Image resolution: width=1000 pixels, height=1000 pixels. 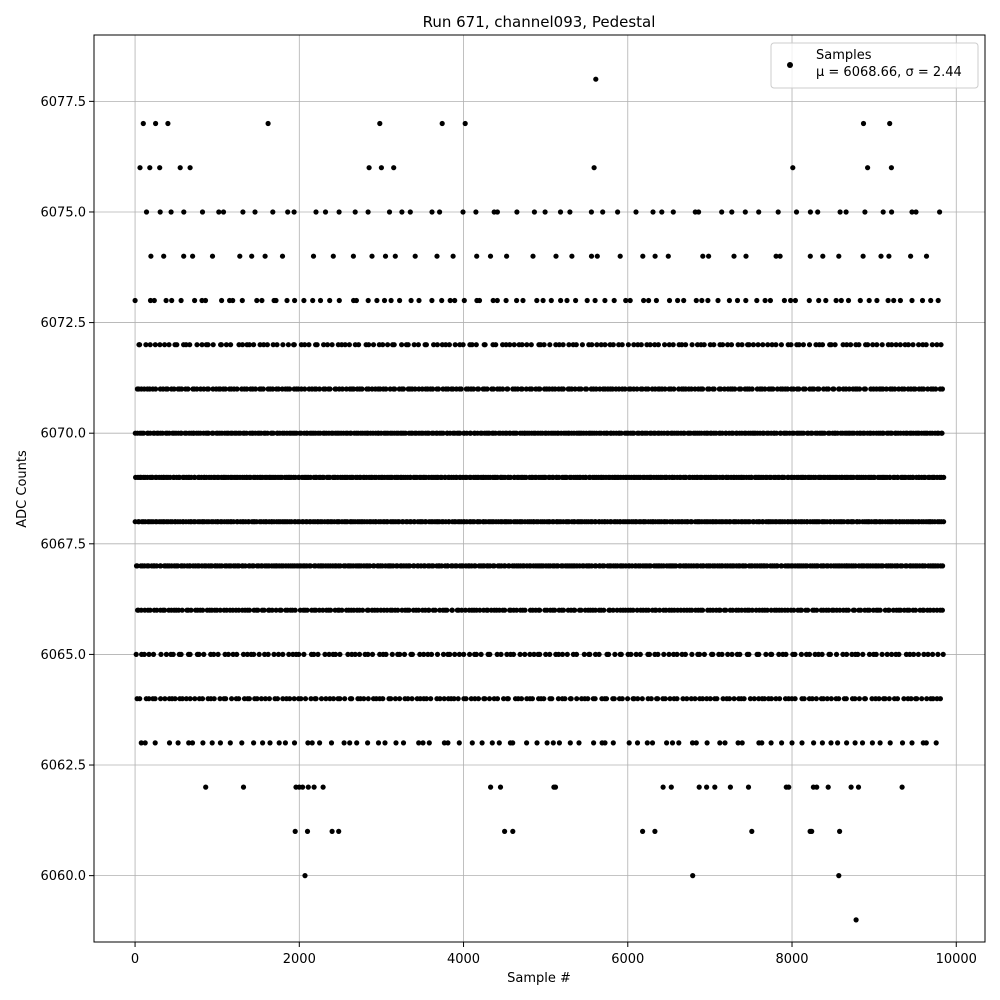 I want to click on legend: Samples μ = 6068.66, σ = 2.44, so click(x=874, y=65).